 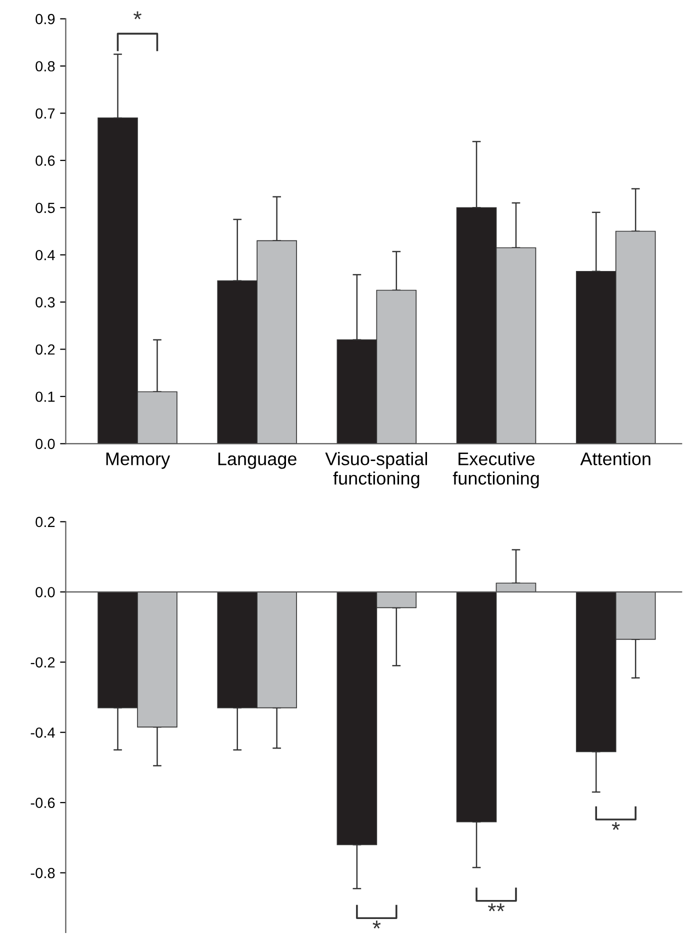 What do you see at coordinates (496, 907) in the screenshot?
I see `annotation: **` at bounding box center [496, 907].